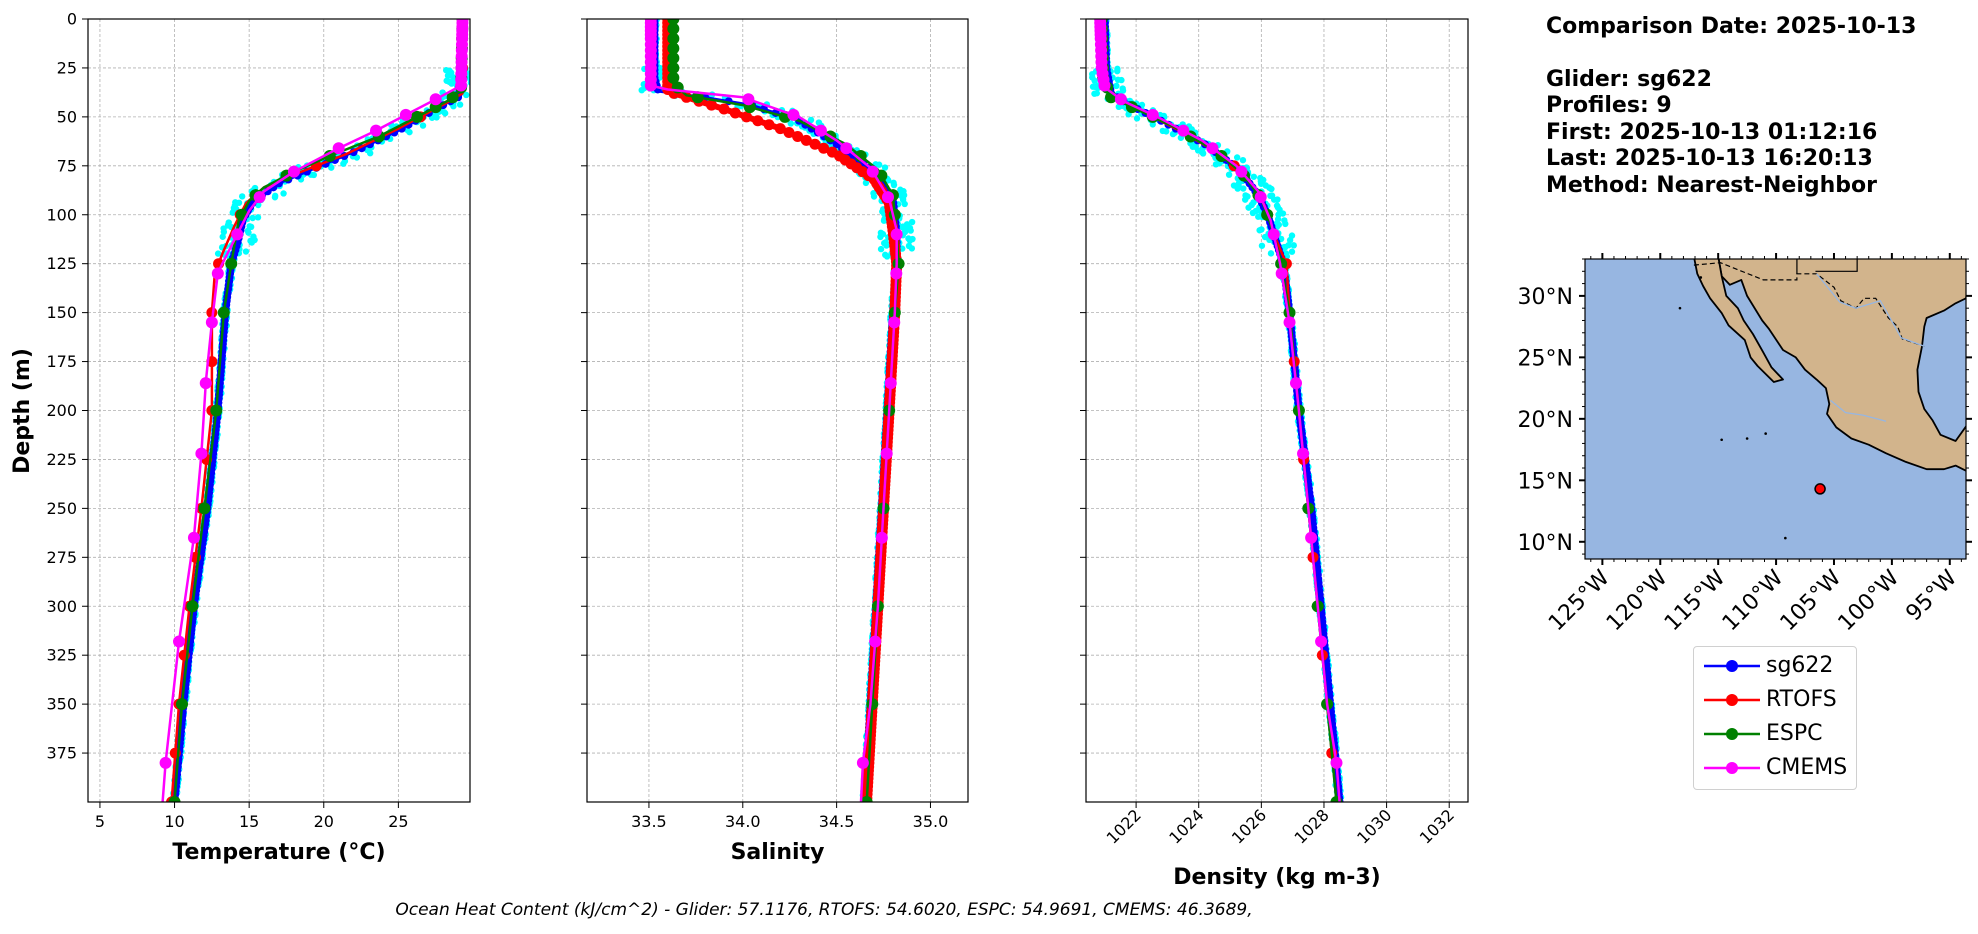 Image resolution: width=1978 pixels, height=934 pixels. I want to click on x-tick-label: 1026, so click(1249, 826).